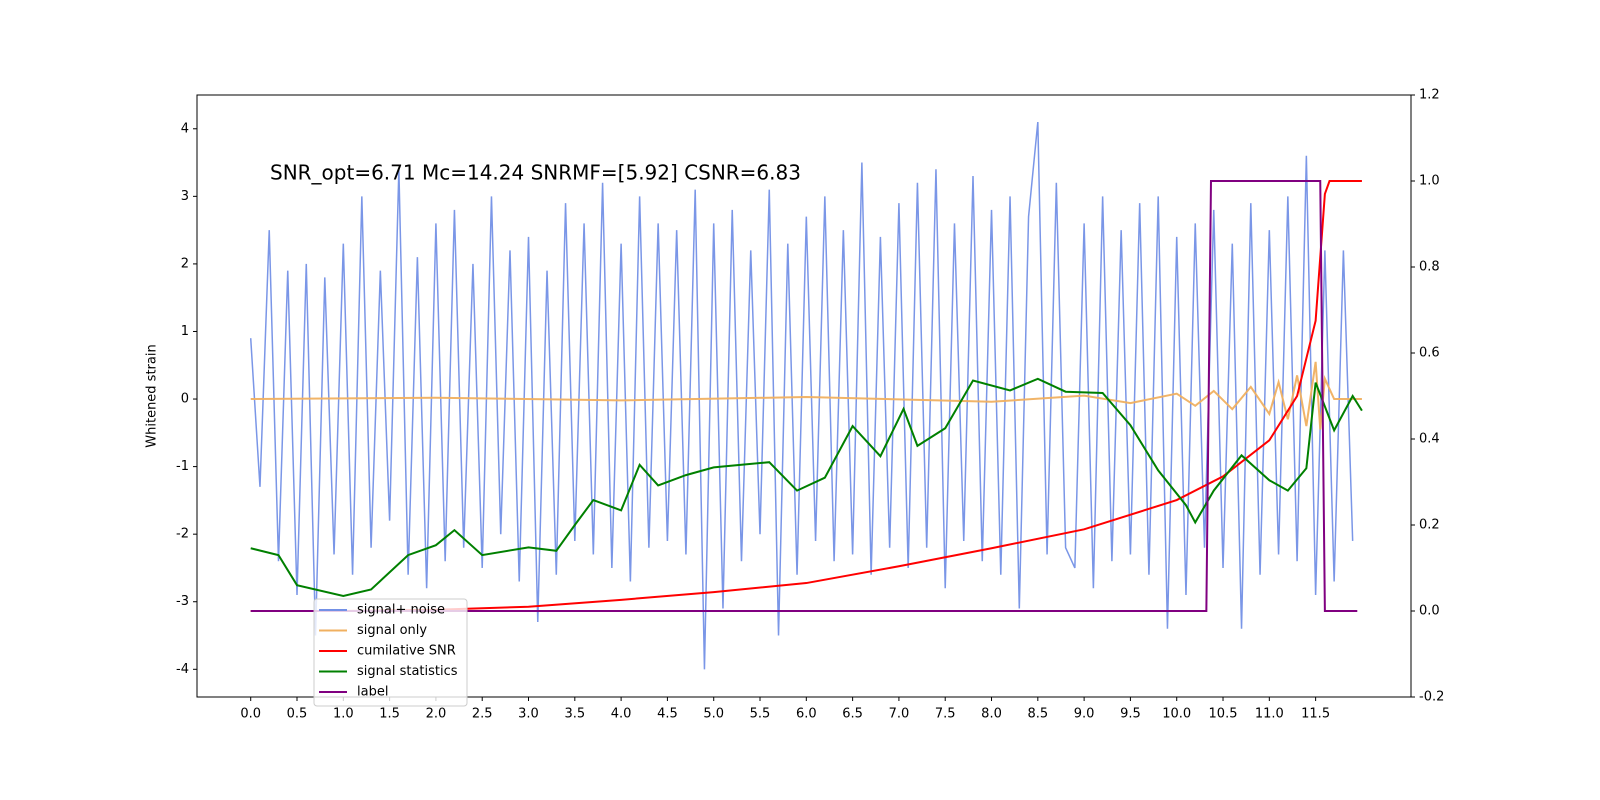 The height and width of the screenshot is (800, 1600). Describe the element at coordinates (899, 714) in the screenshot. I see `x-tick-label: 7.0` at that location.